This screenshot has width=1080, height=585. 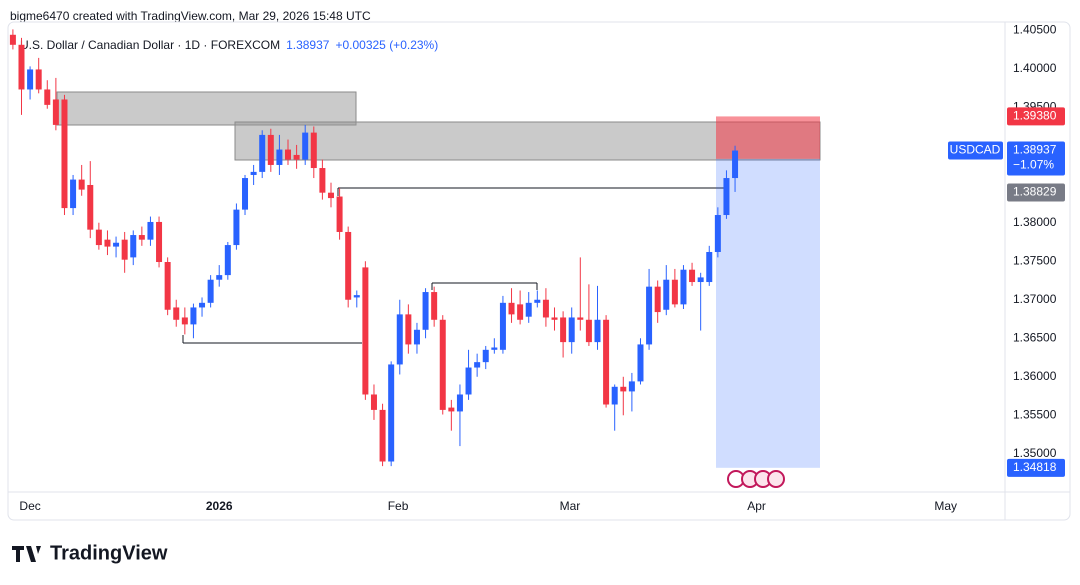 What do you see at coordinates (570, 506) in the screenshot?
I see `x-tick-label: Mar` at bounding box center [570, 506].